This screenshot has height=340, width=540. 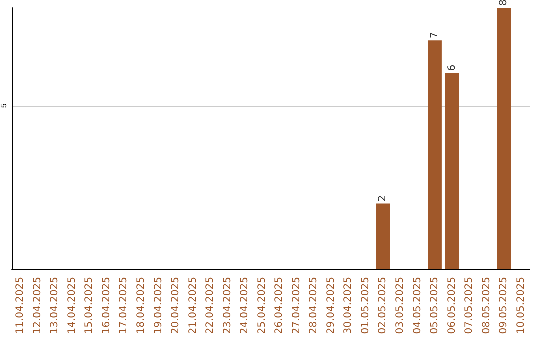 I want to click on x-tick-label: 10.05.2025, so click(x=521, y=305).